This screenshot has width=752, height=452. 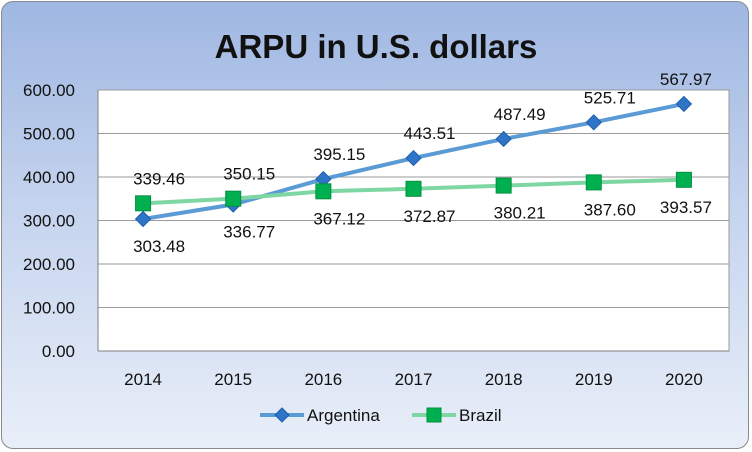 I want to click on data-label: 367.12, so click(x=339, y=218).